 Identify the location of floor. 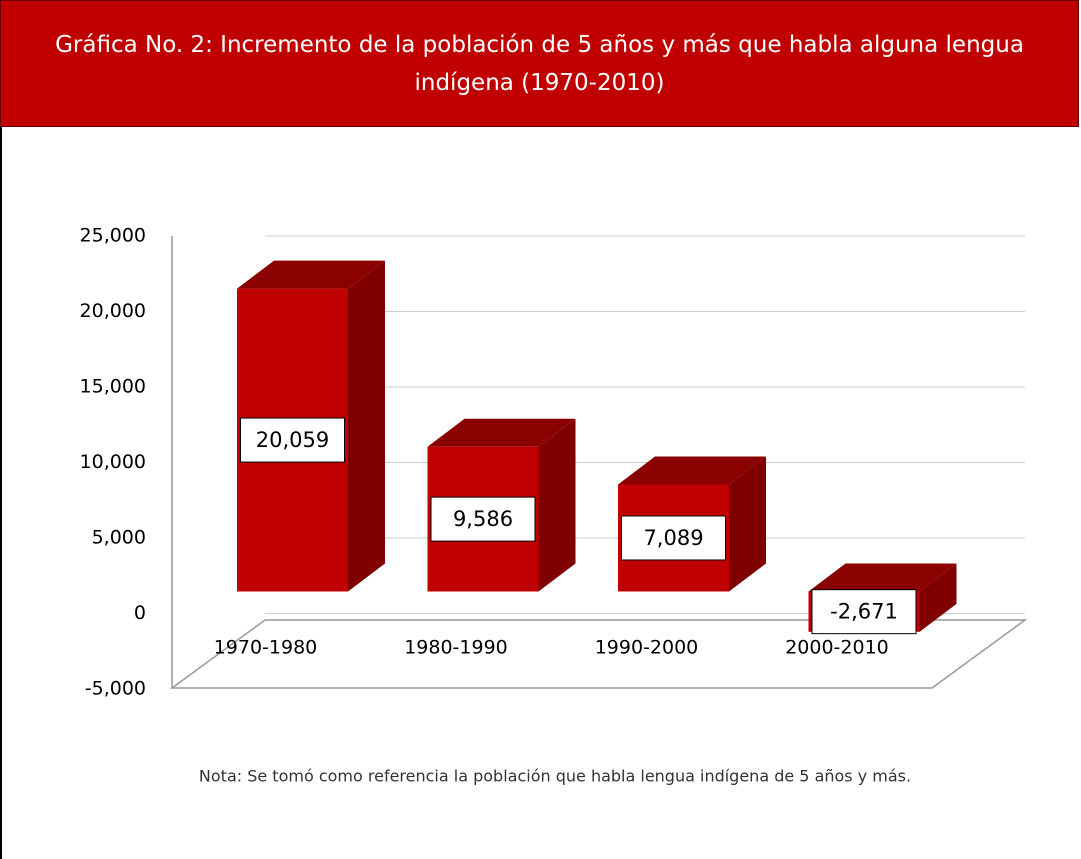
(598, 654).